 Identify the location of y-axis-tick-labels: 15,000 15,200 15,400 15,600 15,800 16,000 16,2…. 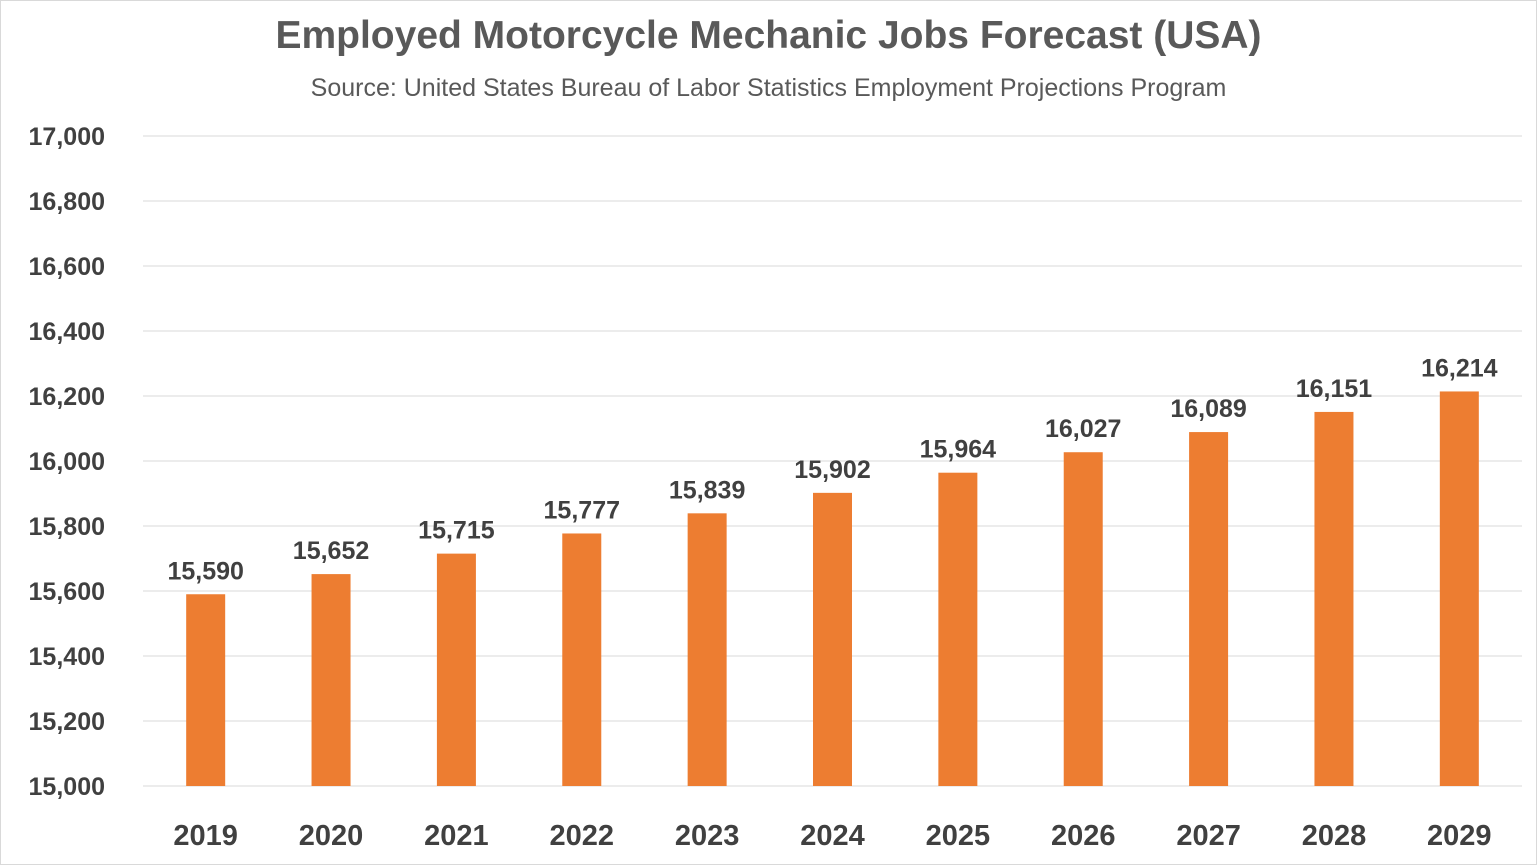
(67, 462).